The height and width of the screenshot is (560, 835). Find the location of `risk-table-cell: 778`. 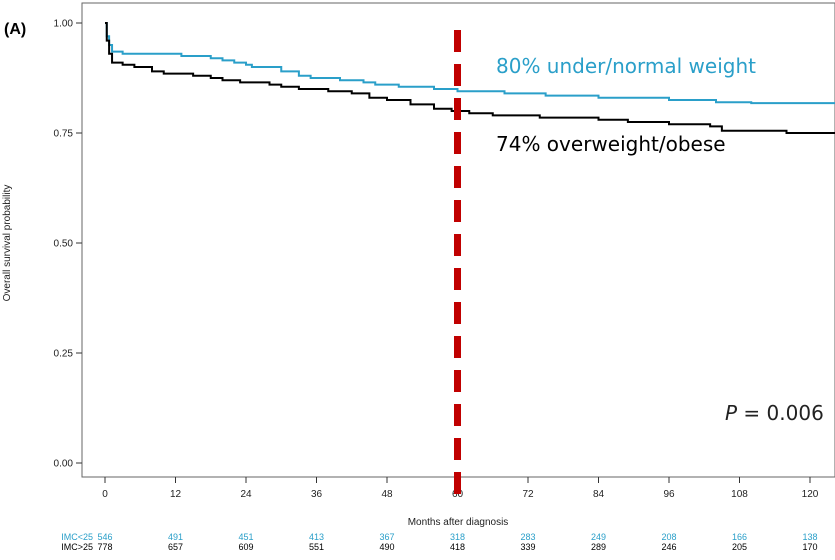

risk-table-cell: 778 is located at coordinates (104, 547).